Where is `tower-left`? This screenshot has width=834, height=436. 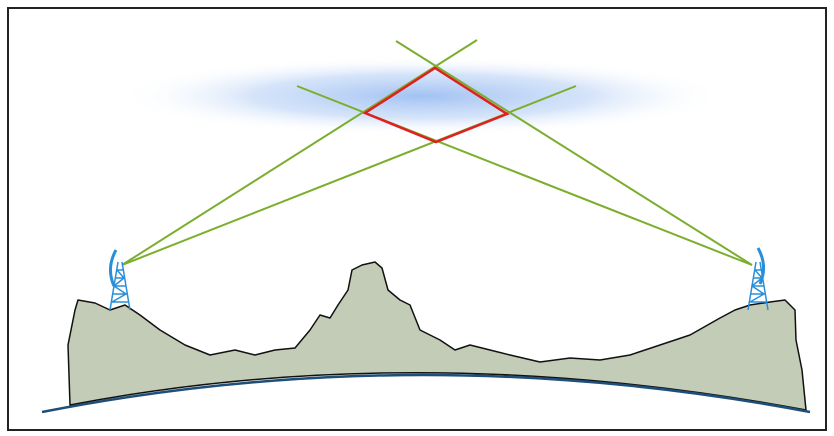 tower-left is located at coordinates (120, 280).